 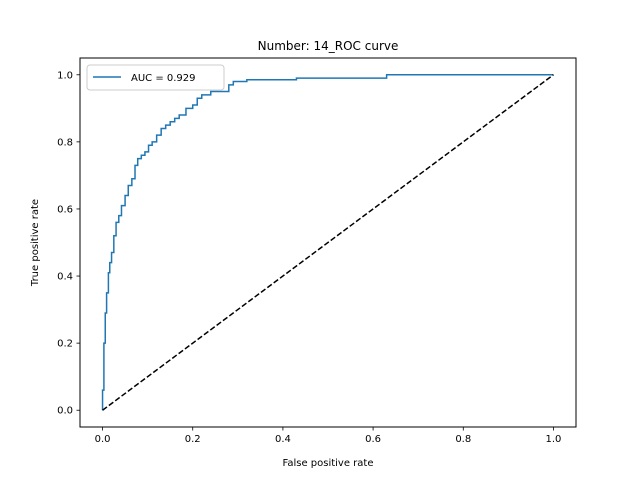 What do you see at coordinates (65, 344) in the screenshot?
I see `y-tick-label: 0.2` at bounding box center [65, 344].